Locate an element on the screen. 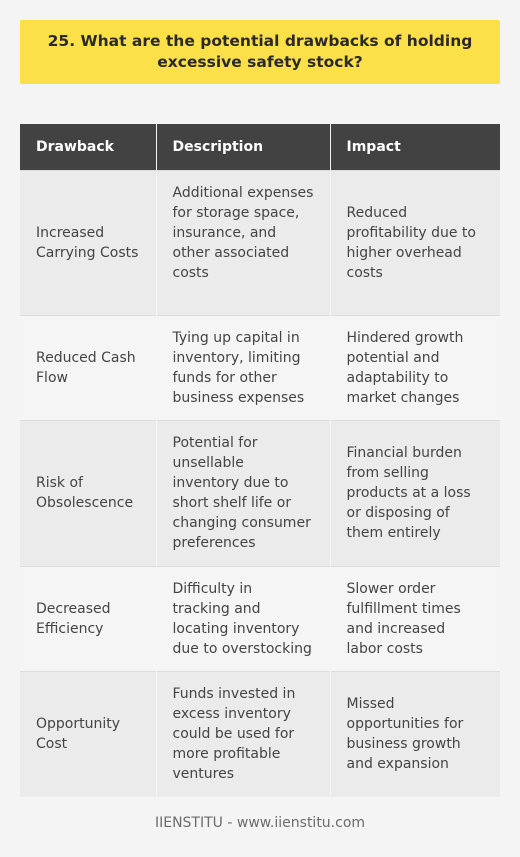 The image size is (520, 857). footer-credit: IIENSTITU - www.iienstitu.com is located at coordinates (260, 823).